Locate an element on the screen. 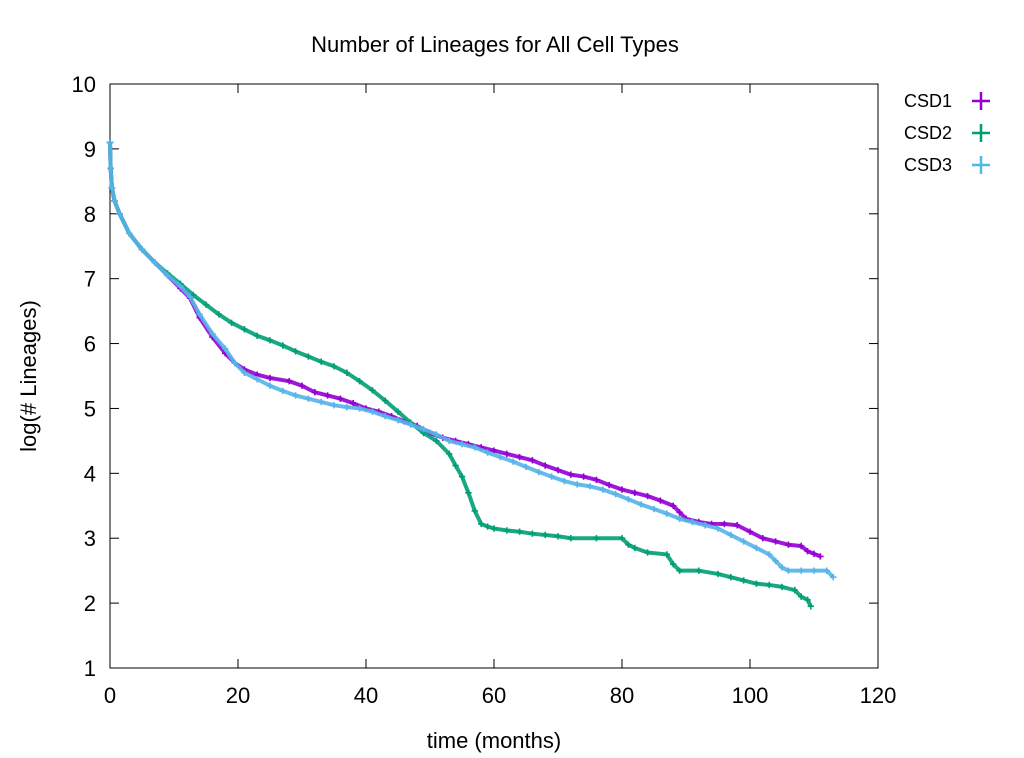  y-tick-label: 10 is located at coordinates (84, 84).